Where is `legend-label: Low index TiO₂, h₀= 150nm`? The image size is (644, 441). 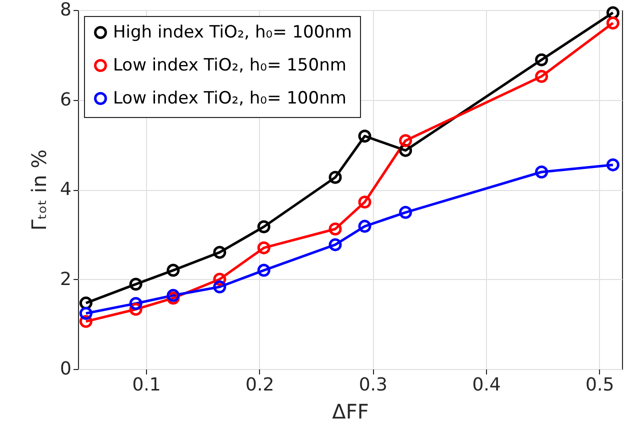 legend-label: Low index TiO₂, h₀= 150nm is located at coordinates (229, 66).